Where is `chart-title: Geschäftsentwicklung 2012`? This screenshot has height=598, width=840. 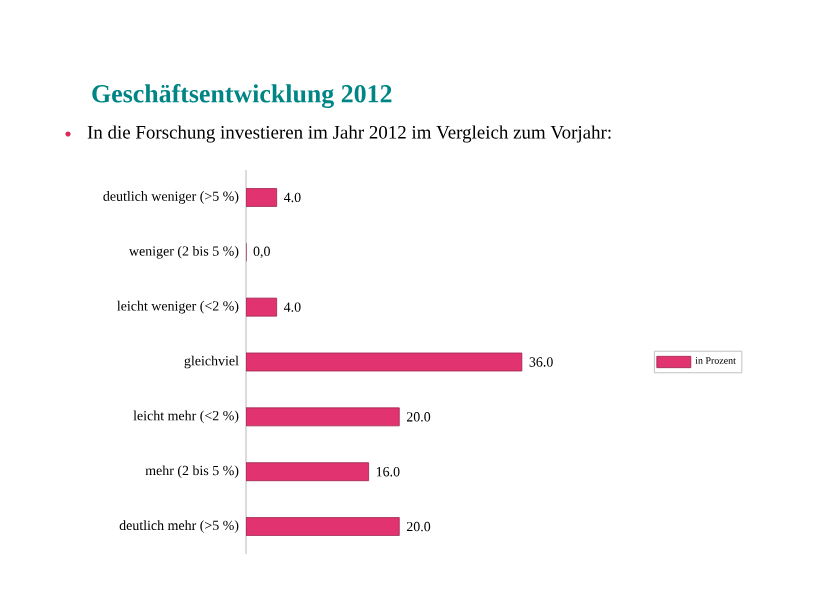
chart-title: Geschäftsentwicklung 2012 is located at coordinates (242, 96).